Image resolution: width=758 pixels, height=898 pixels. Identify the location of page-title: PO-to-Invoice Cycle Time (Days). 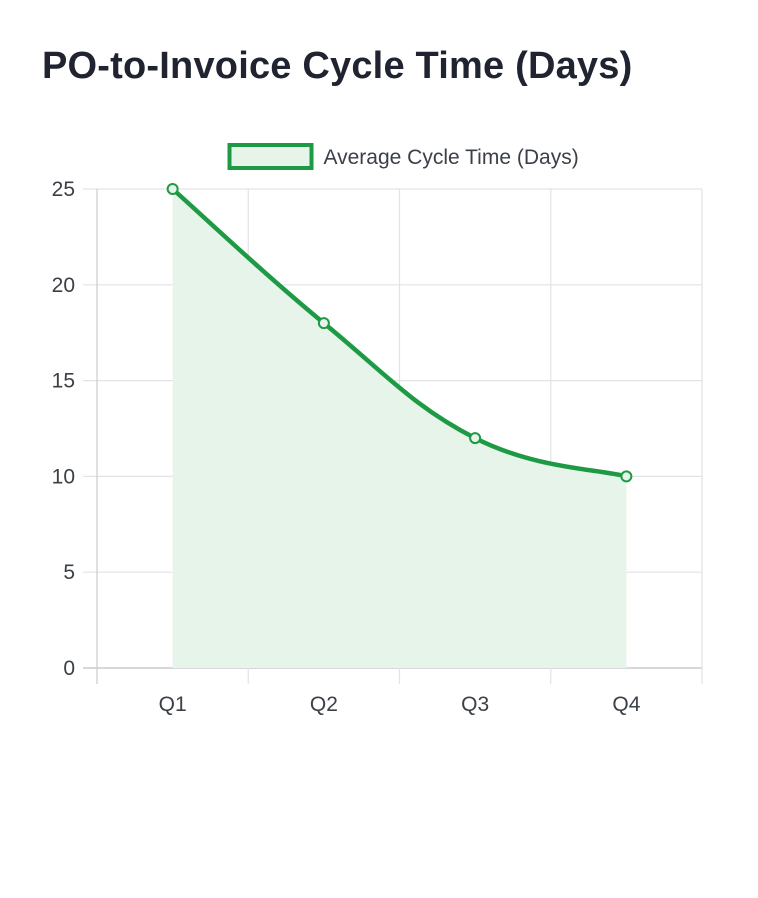
(337, 66).